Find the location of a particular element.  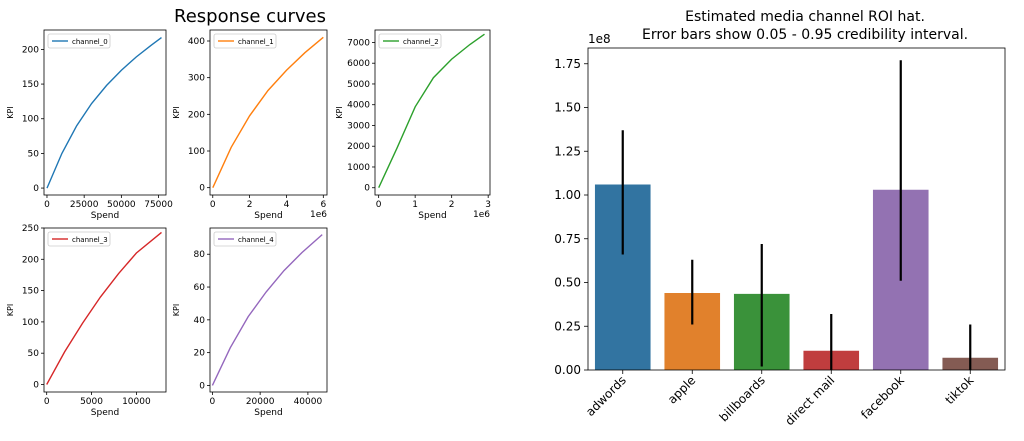

y-tick-label: 1.75 is located at coordinates (567, 64).